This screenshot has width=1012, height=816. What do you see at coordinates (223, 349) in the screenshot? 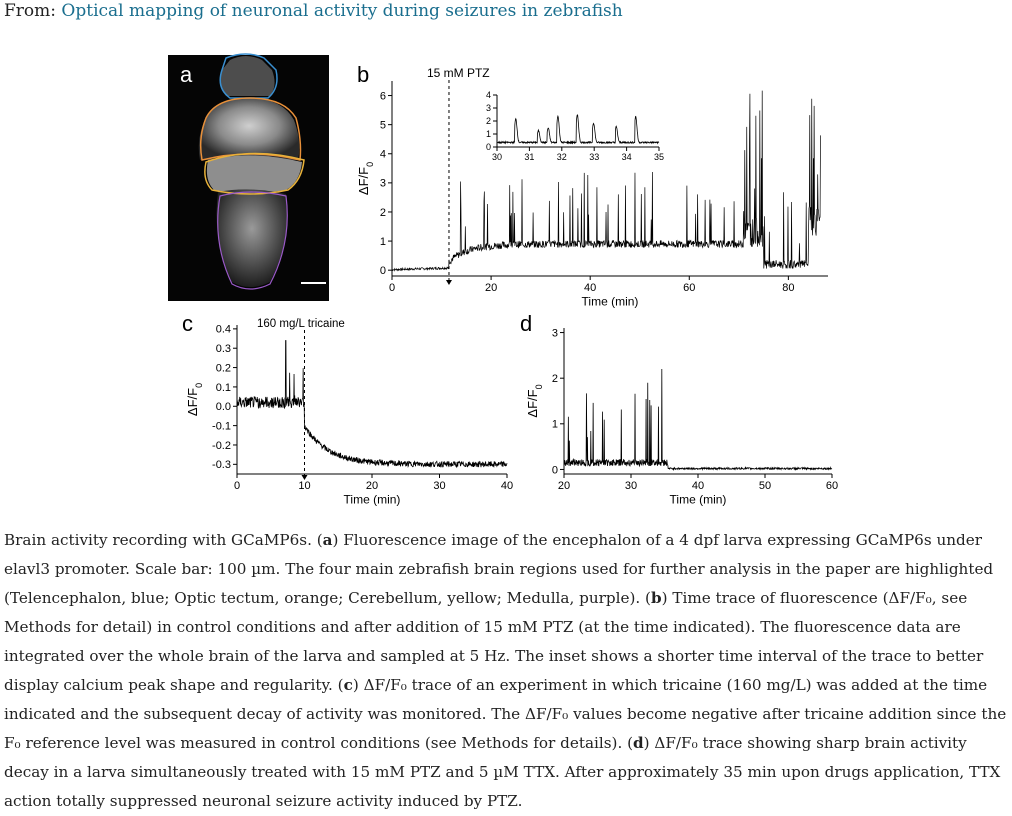
I see `y-tick-label: 0.3` at bounding box center [223, 349].